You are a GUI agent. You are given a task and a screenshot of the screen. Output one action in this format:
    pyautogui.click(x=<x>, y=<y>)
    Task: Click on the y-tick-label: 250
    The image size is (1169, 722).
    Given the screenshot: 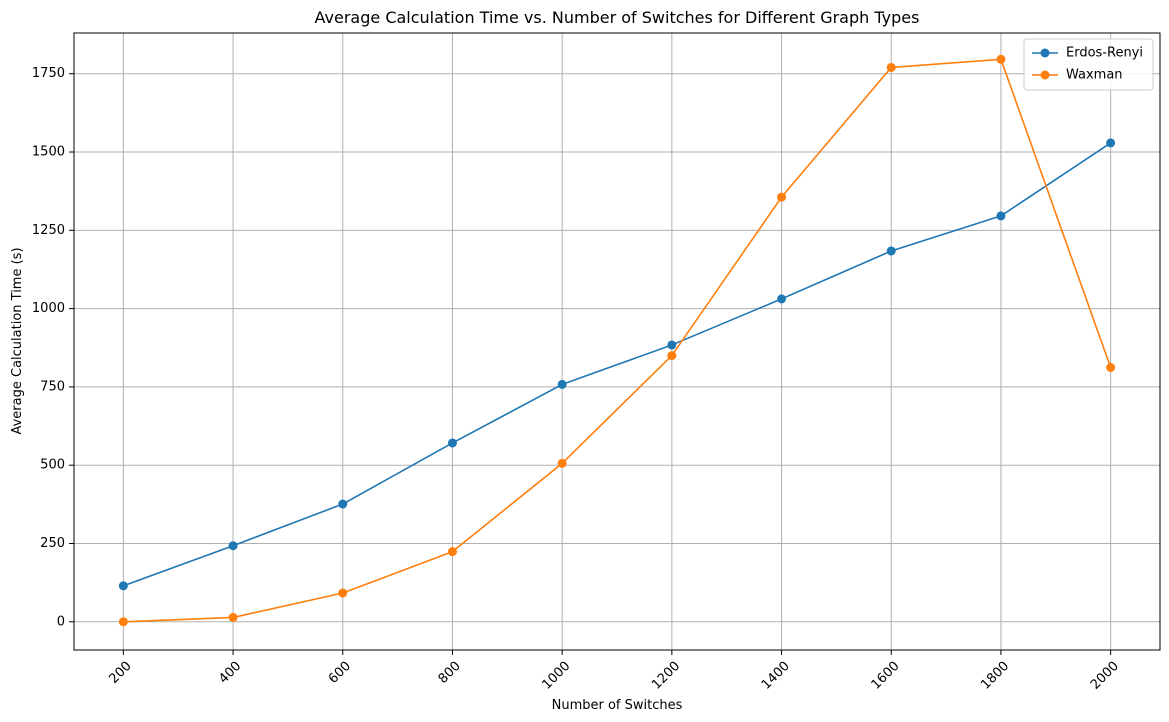 What is the action you would take?
    pyautogui.click(x=52, y=543)
    